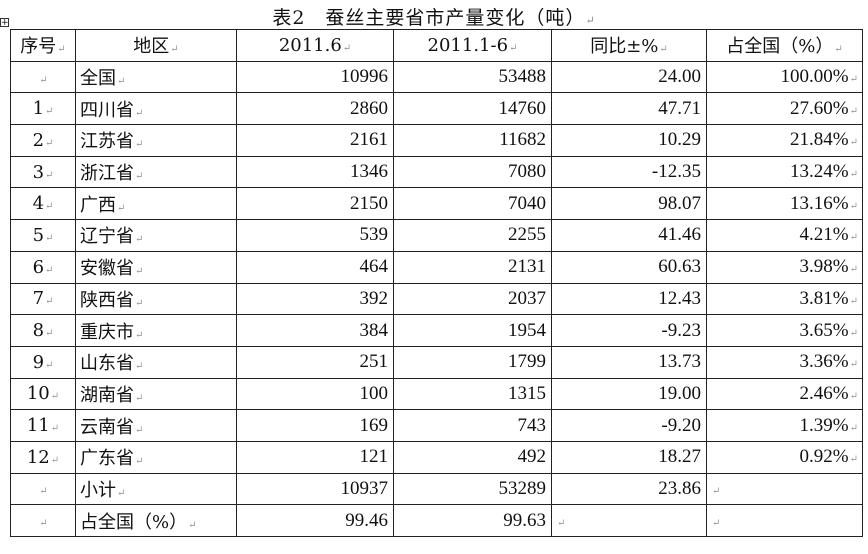  Describe the element at coordinates (315, 394) in the screenshot. I see `cell-2011-6: 100` at that location.